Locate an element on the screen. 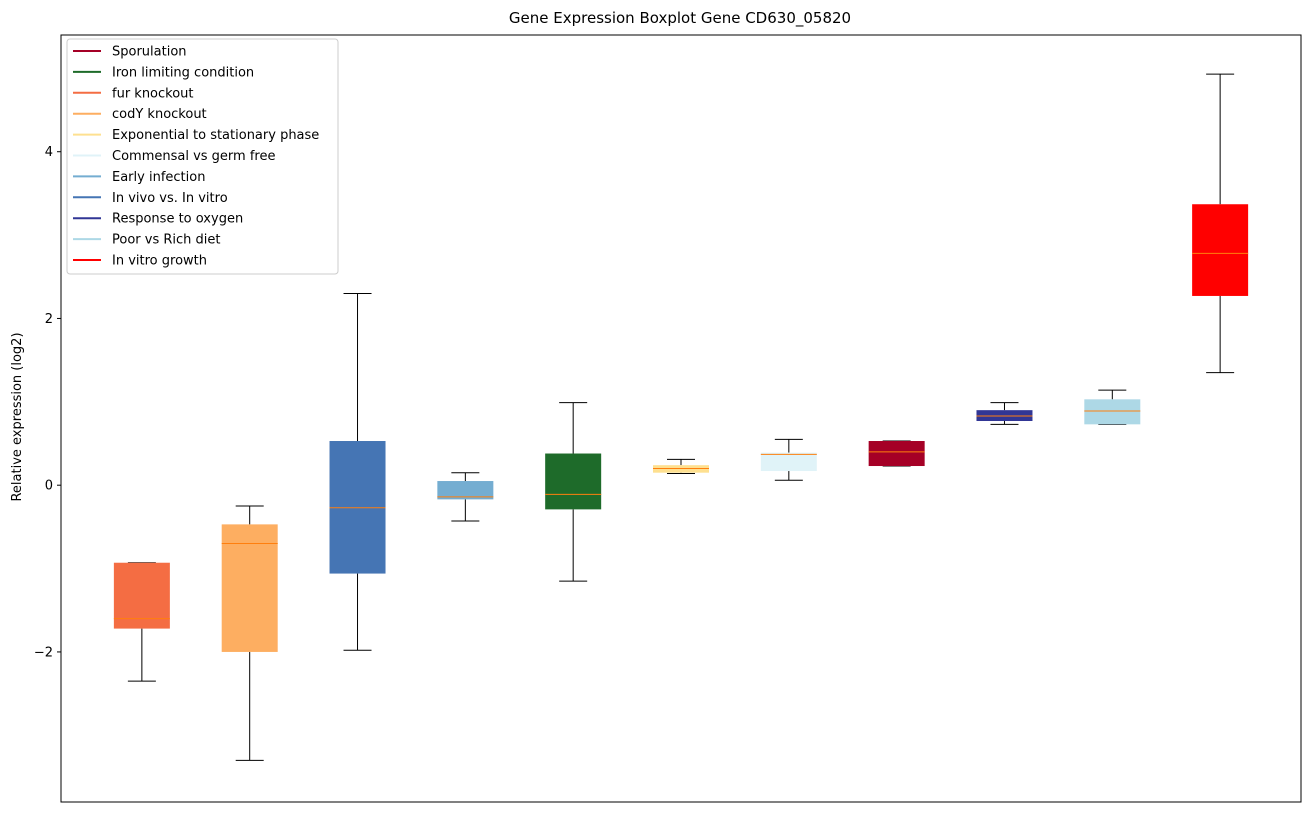 This screenshot has height=816, width=1309. box-sporulation is located at coordinates (896, 453).